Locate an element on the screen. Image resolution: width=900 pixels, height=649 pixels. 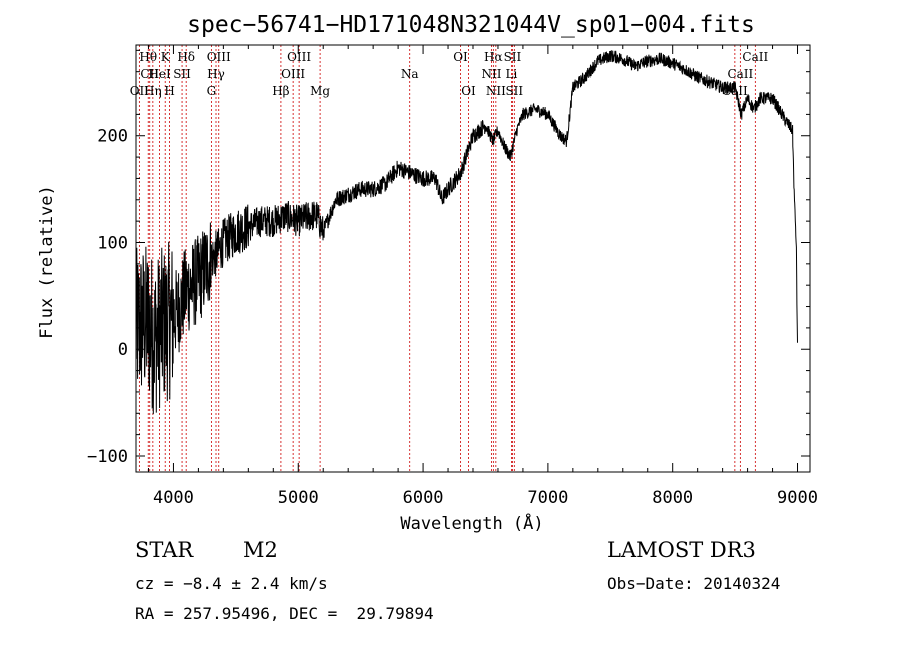
spectral-line-label: Hα is located at coordinates (493, 57).